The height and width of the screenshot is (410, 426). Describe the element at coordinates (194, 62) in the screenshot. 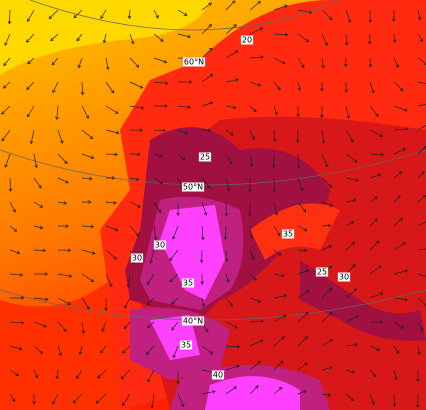

I see `latitude-label: 60°N` at that location.